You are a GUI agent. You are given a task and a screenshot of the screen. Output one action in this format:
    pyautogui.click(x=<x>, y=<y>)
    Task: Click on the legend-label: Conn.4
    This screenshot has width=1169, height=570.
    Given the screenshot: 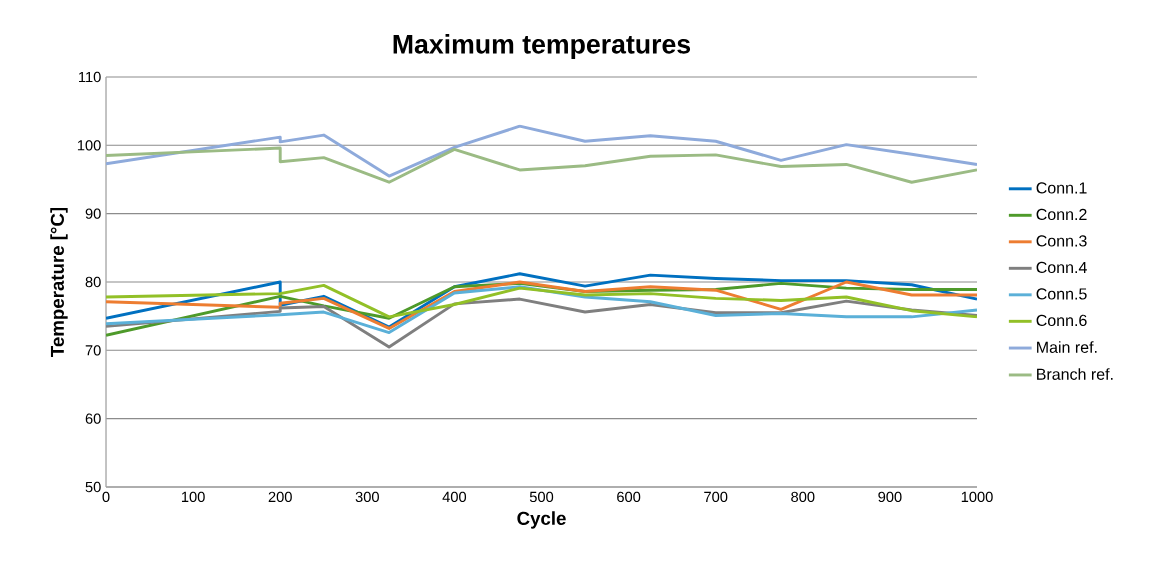 What is the action you would take?
    pyautogui.click(x=1061, y=267)
    